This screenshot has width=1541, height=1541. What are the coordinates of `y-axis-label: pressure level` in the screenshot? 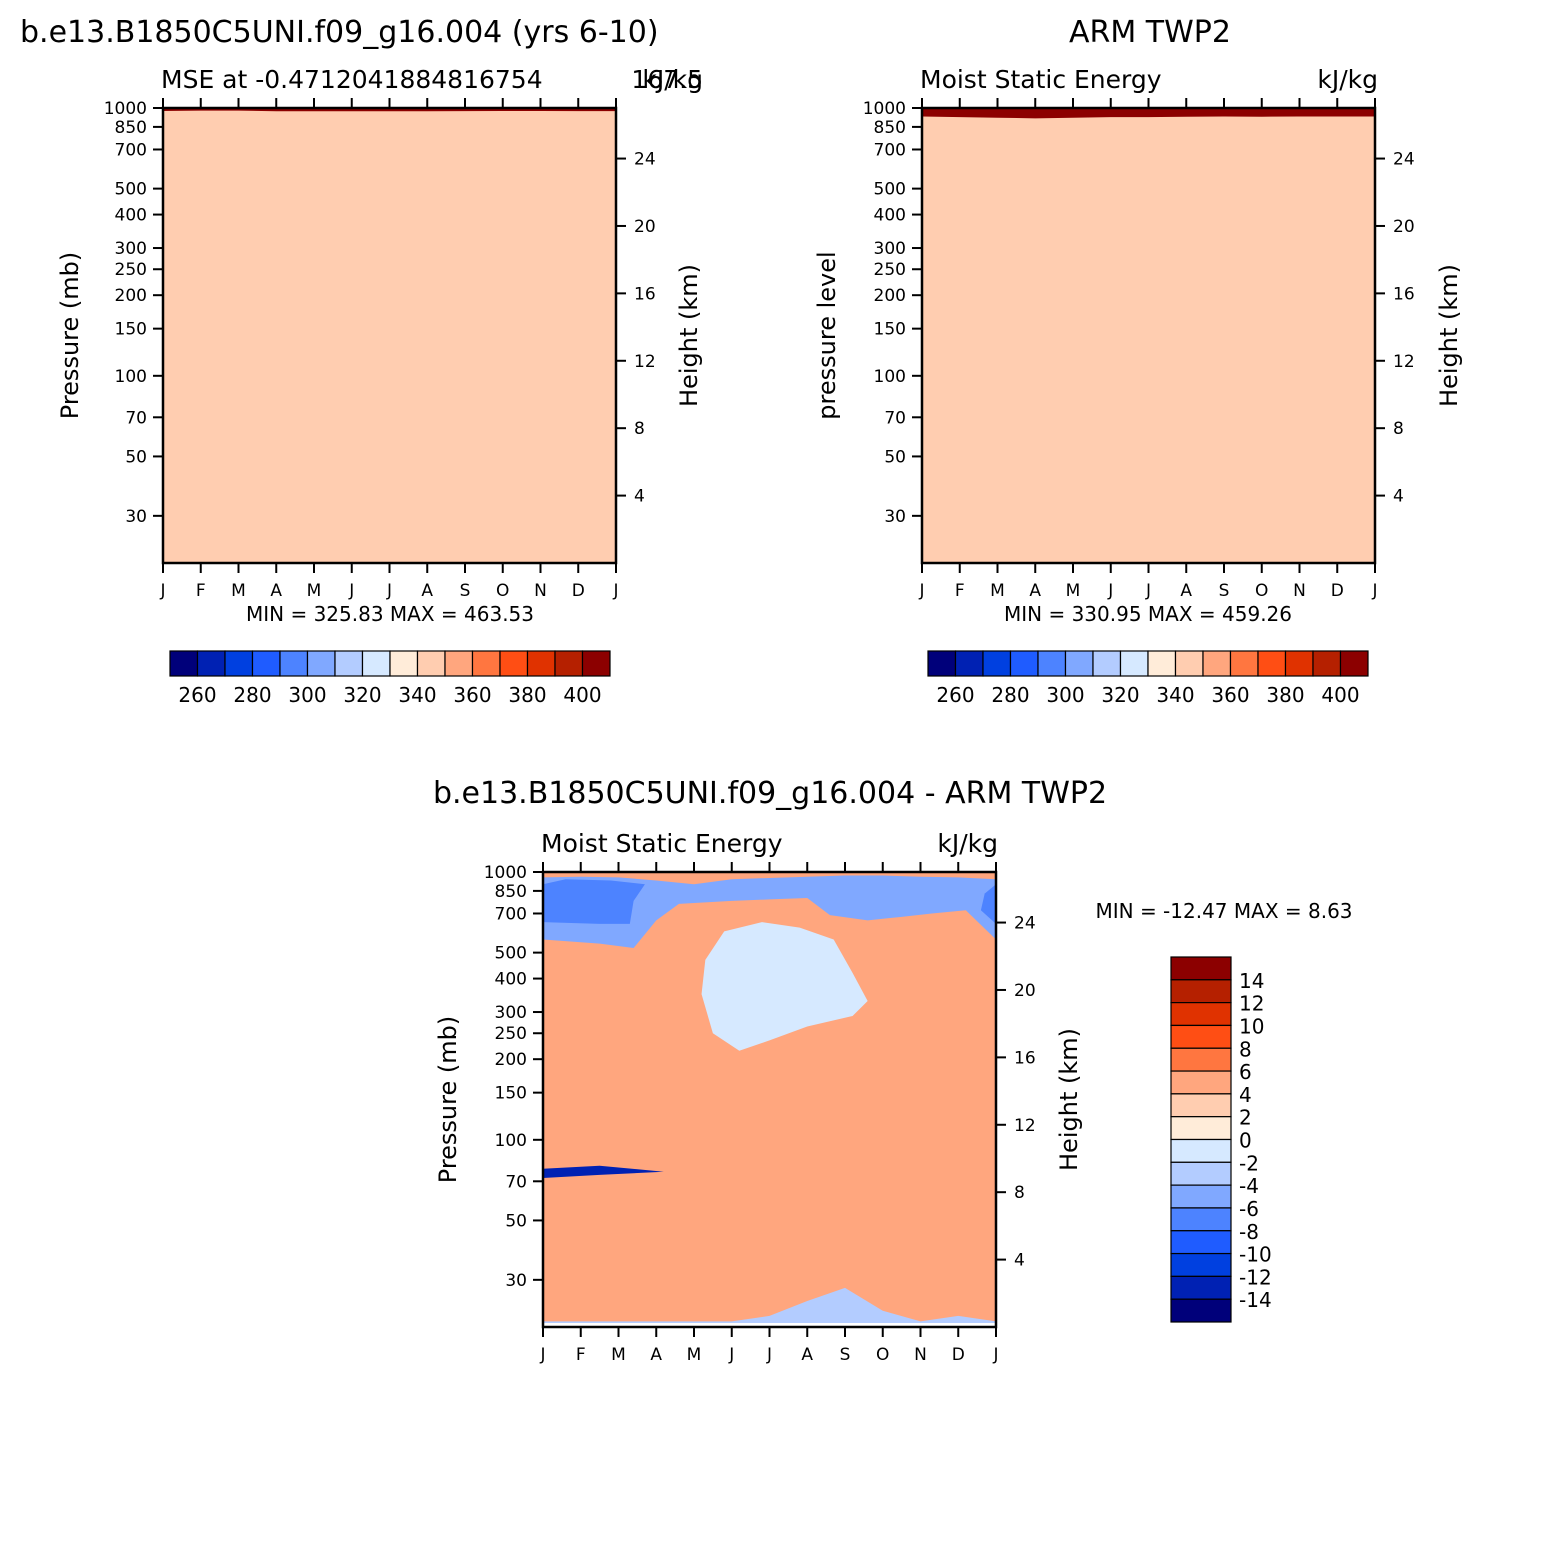 It's located at (827, 335).